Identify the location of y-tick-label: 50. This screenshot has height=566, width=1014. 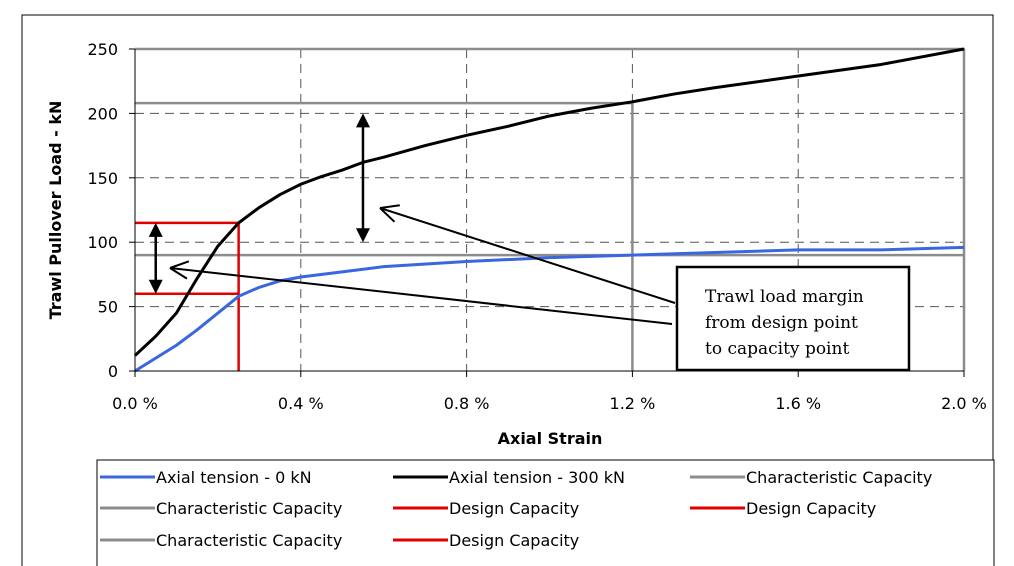
(108, 307).